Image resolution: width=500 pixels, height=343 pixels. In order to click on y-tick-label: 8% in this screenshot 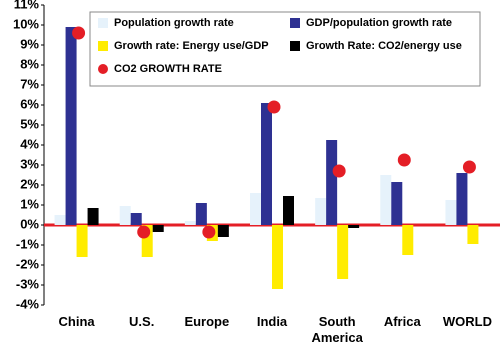, I will do `click(29, 63)`.